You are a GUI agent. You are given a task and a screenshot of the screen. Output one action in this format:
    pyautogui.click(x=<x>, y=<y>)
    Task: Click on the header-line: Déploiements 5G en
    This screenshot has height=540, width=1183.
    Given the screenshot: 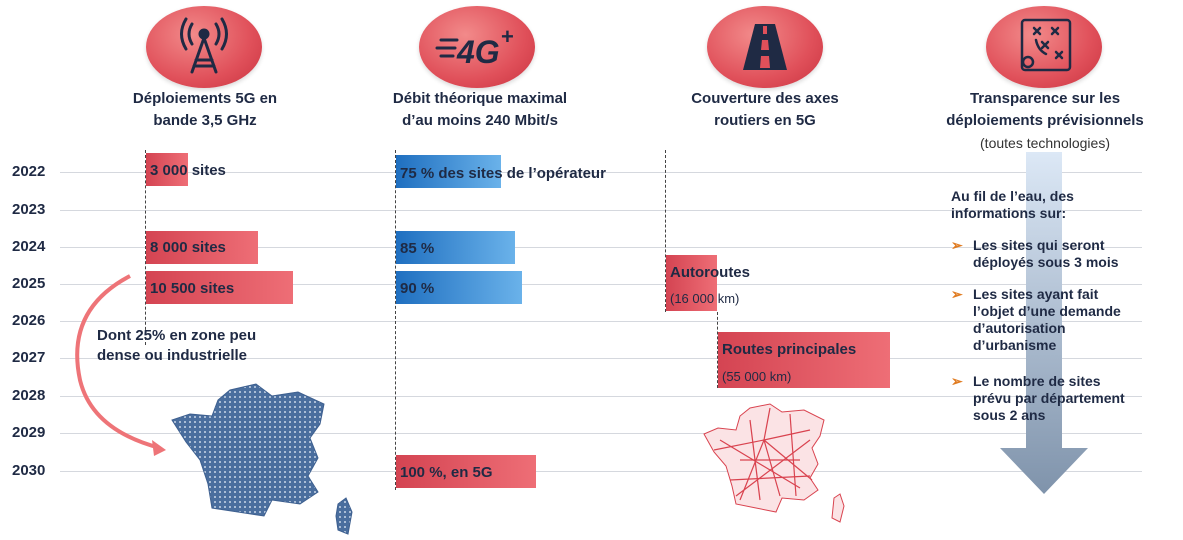 What is the action you would take?
    pyautogui.click(x=205, y=98)
    